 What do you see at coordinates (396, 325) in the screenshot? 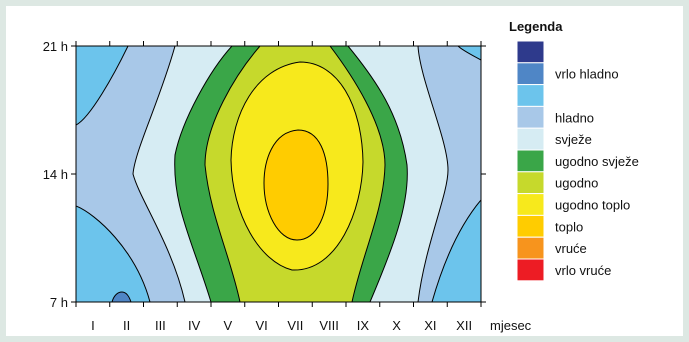
I see `x-tick-label: X` at bounding box center [396, 325].